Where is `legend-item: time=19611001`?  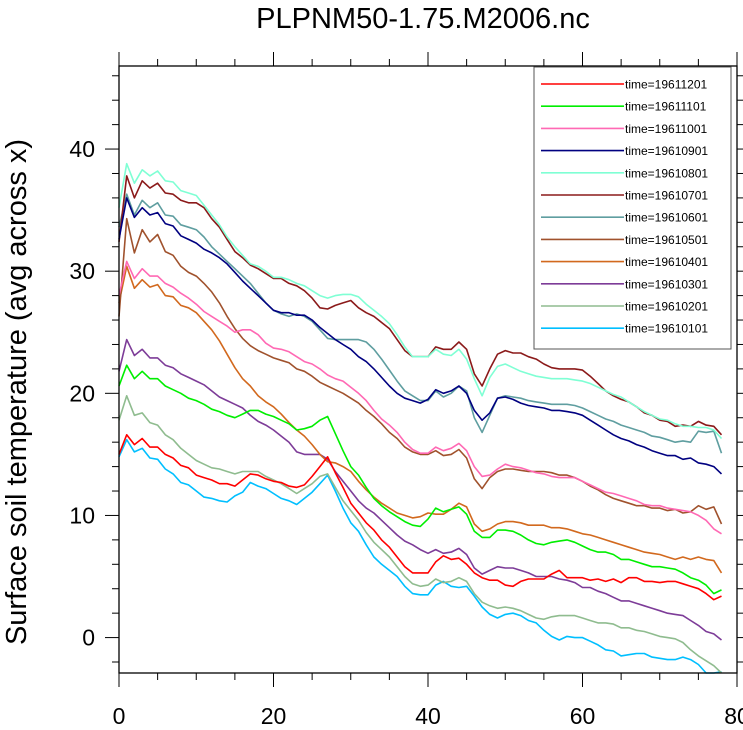 legend-item: time=19611001 is located at coordinates (624, 129).